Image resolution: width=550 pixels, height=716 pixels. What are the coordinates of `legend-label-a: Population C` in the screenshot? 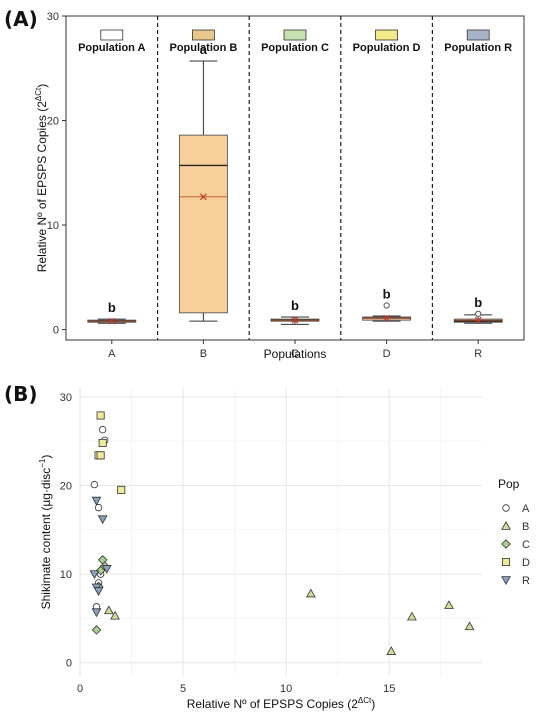 It's located at (295, 48).